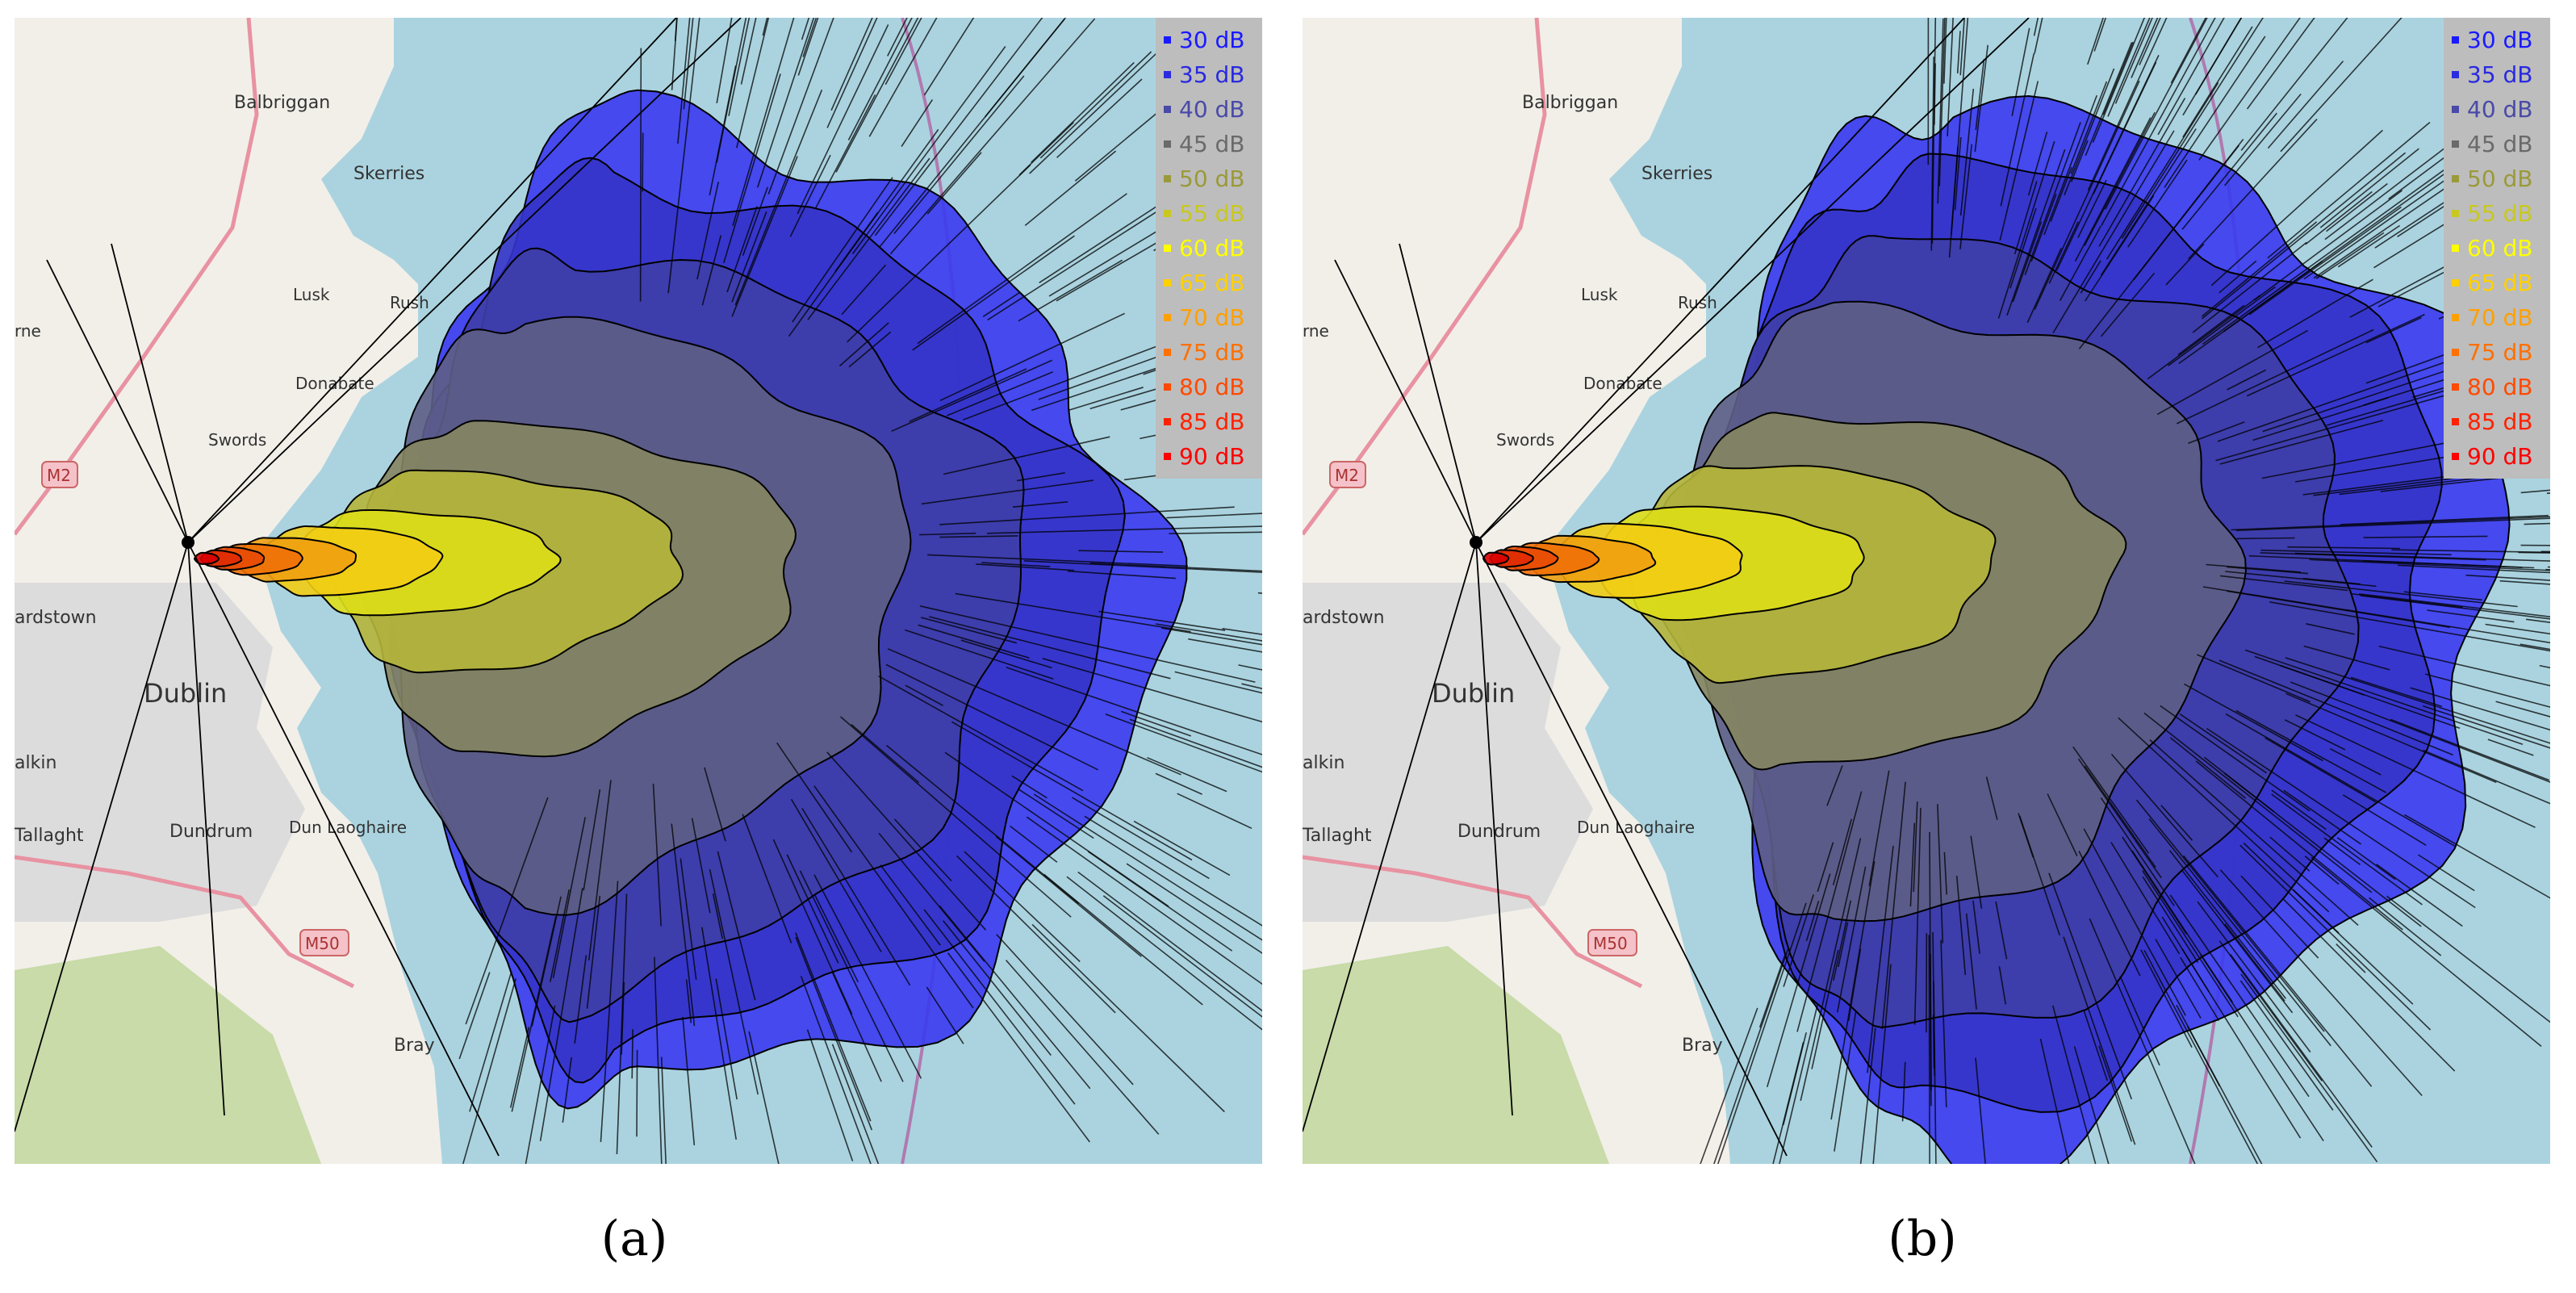 Image resolution: width=2576 pixels, height=1293 pixels. What do you see at coordinates (2497, 352) in the screenshot?
I see `legend-item: 75 dB` at bounding box center [2497, 352].